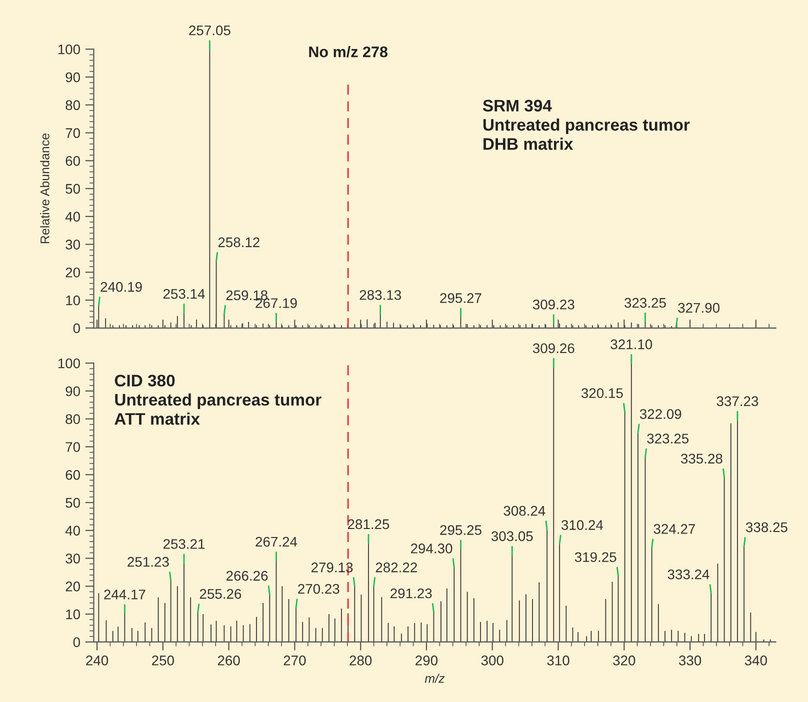  Describe the element at coordinates (348, 52) in the screenshot. I see `ref-line-label: No m/z 278` at that location.